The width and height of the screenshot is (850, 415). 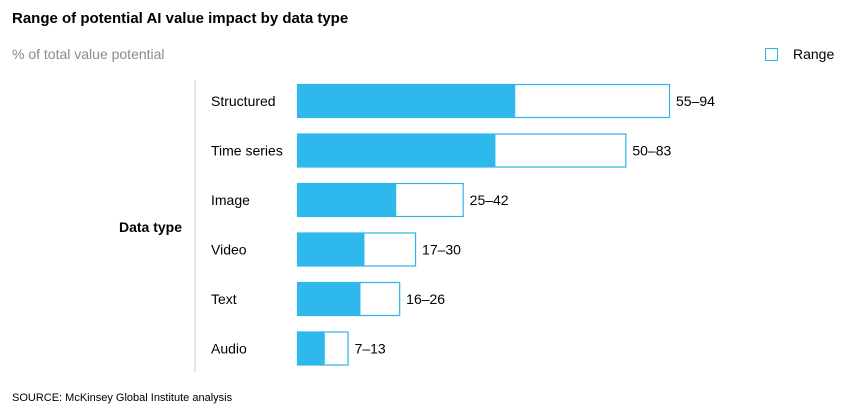 What do you see at coordinates (814, 54) in the screenshot?
I see `legend-label-range: Range` at bounding box center [814, 54].